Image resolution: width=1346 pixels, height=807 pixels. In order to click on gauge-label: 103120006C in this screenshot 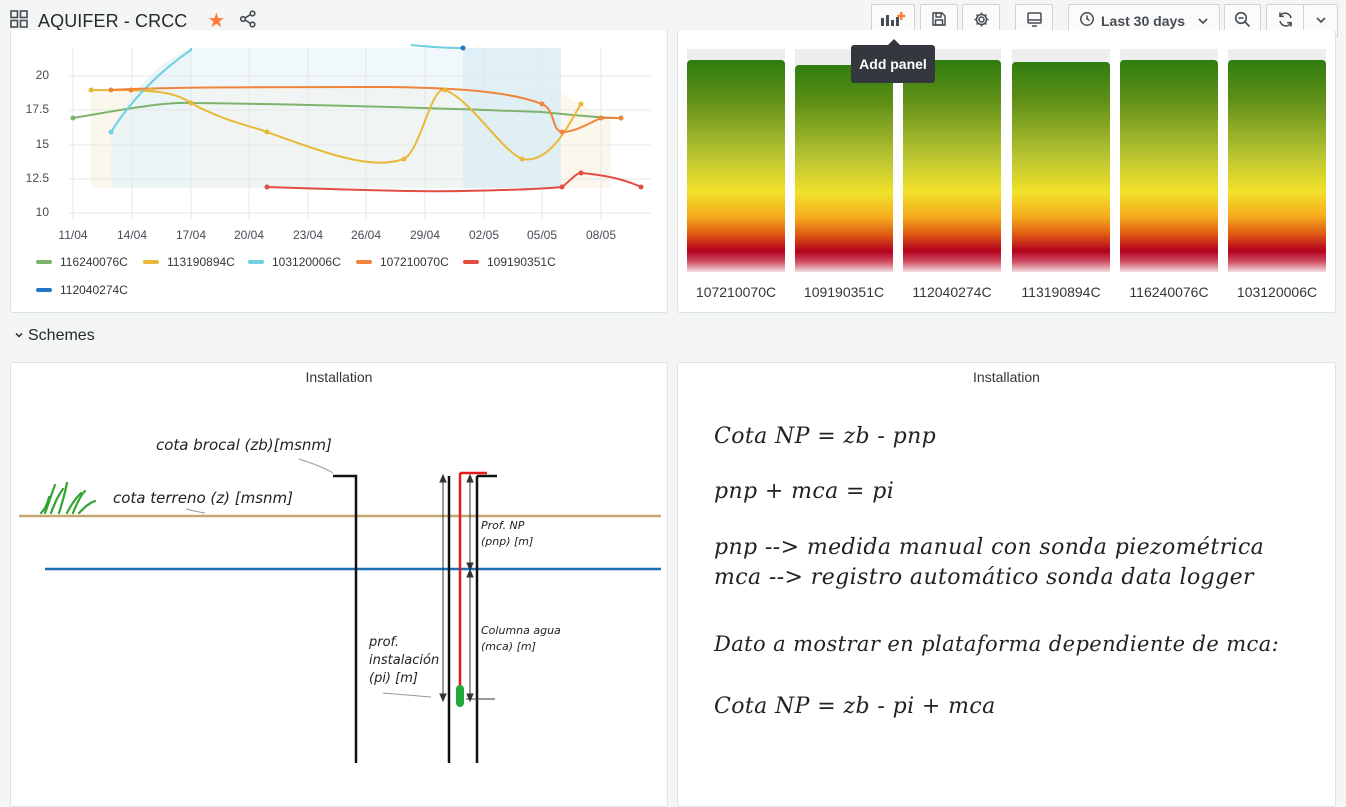, I will do `click(1277, 292)`.